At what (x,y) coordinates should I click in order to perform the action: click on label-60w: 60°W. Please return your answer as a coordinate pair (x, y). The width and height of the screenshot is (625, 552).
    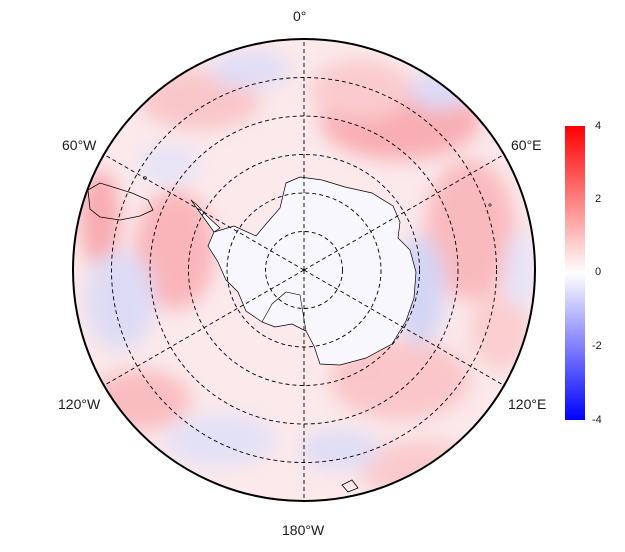
    Looking at the image, I should click on (79, 145).